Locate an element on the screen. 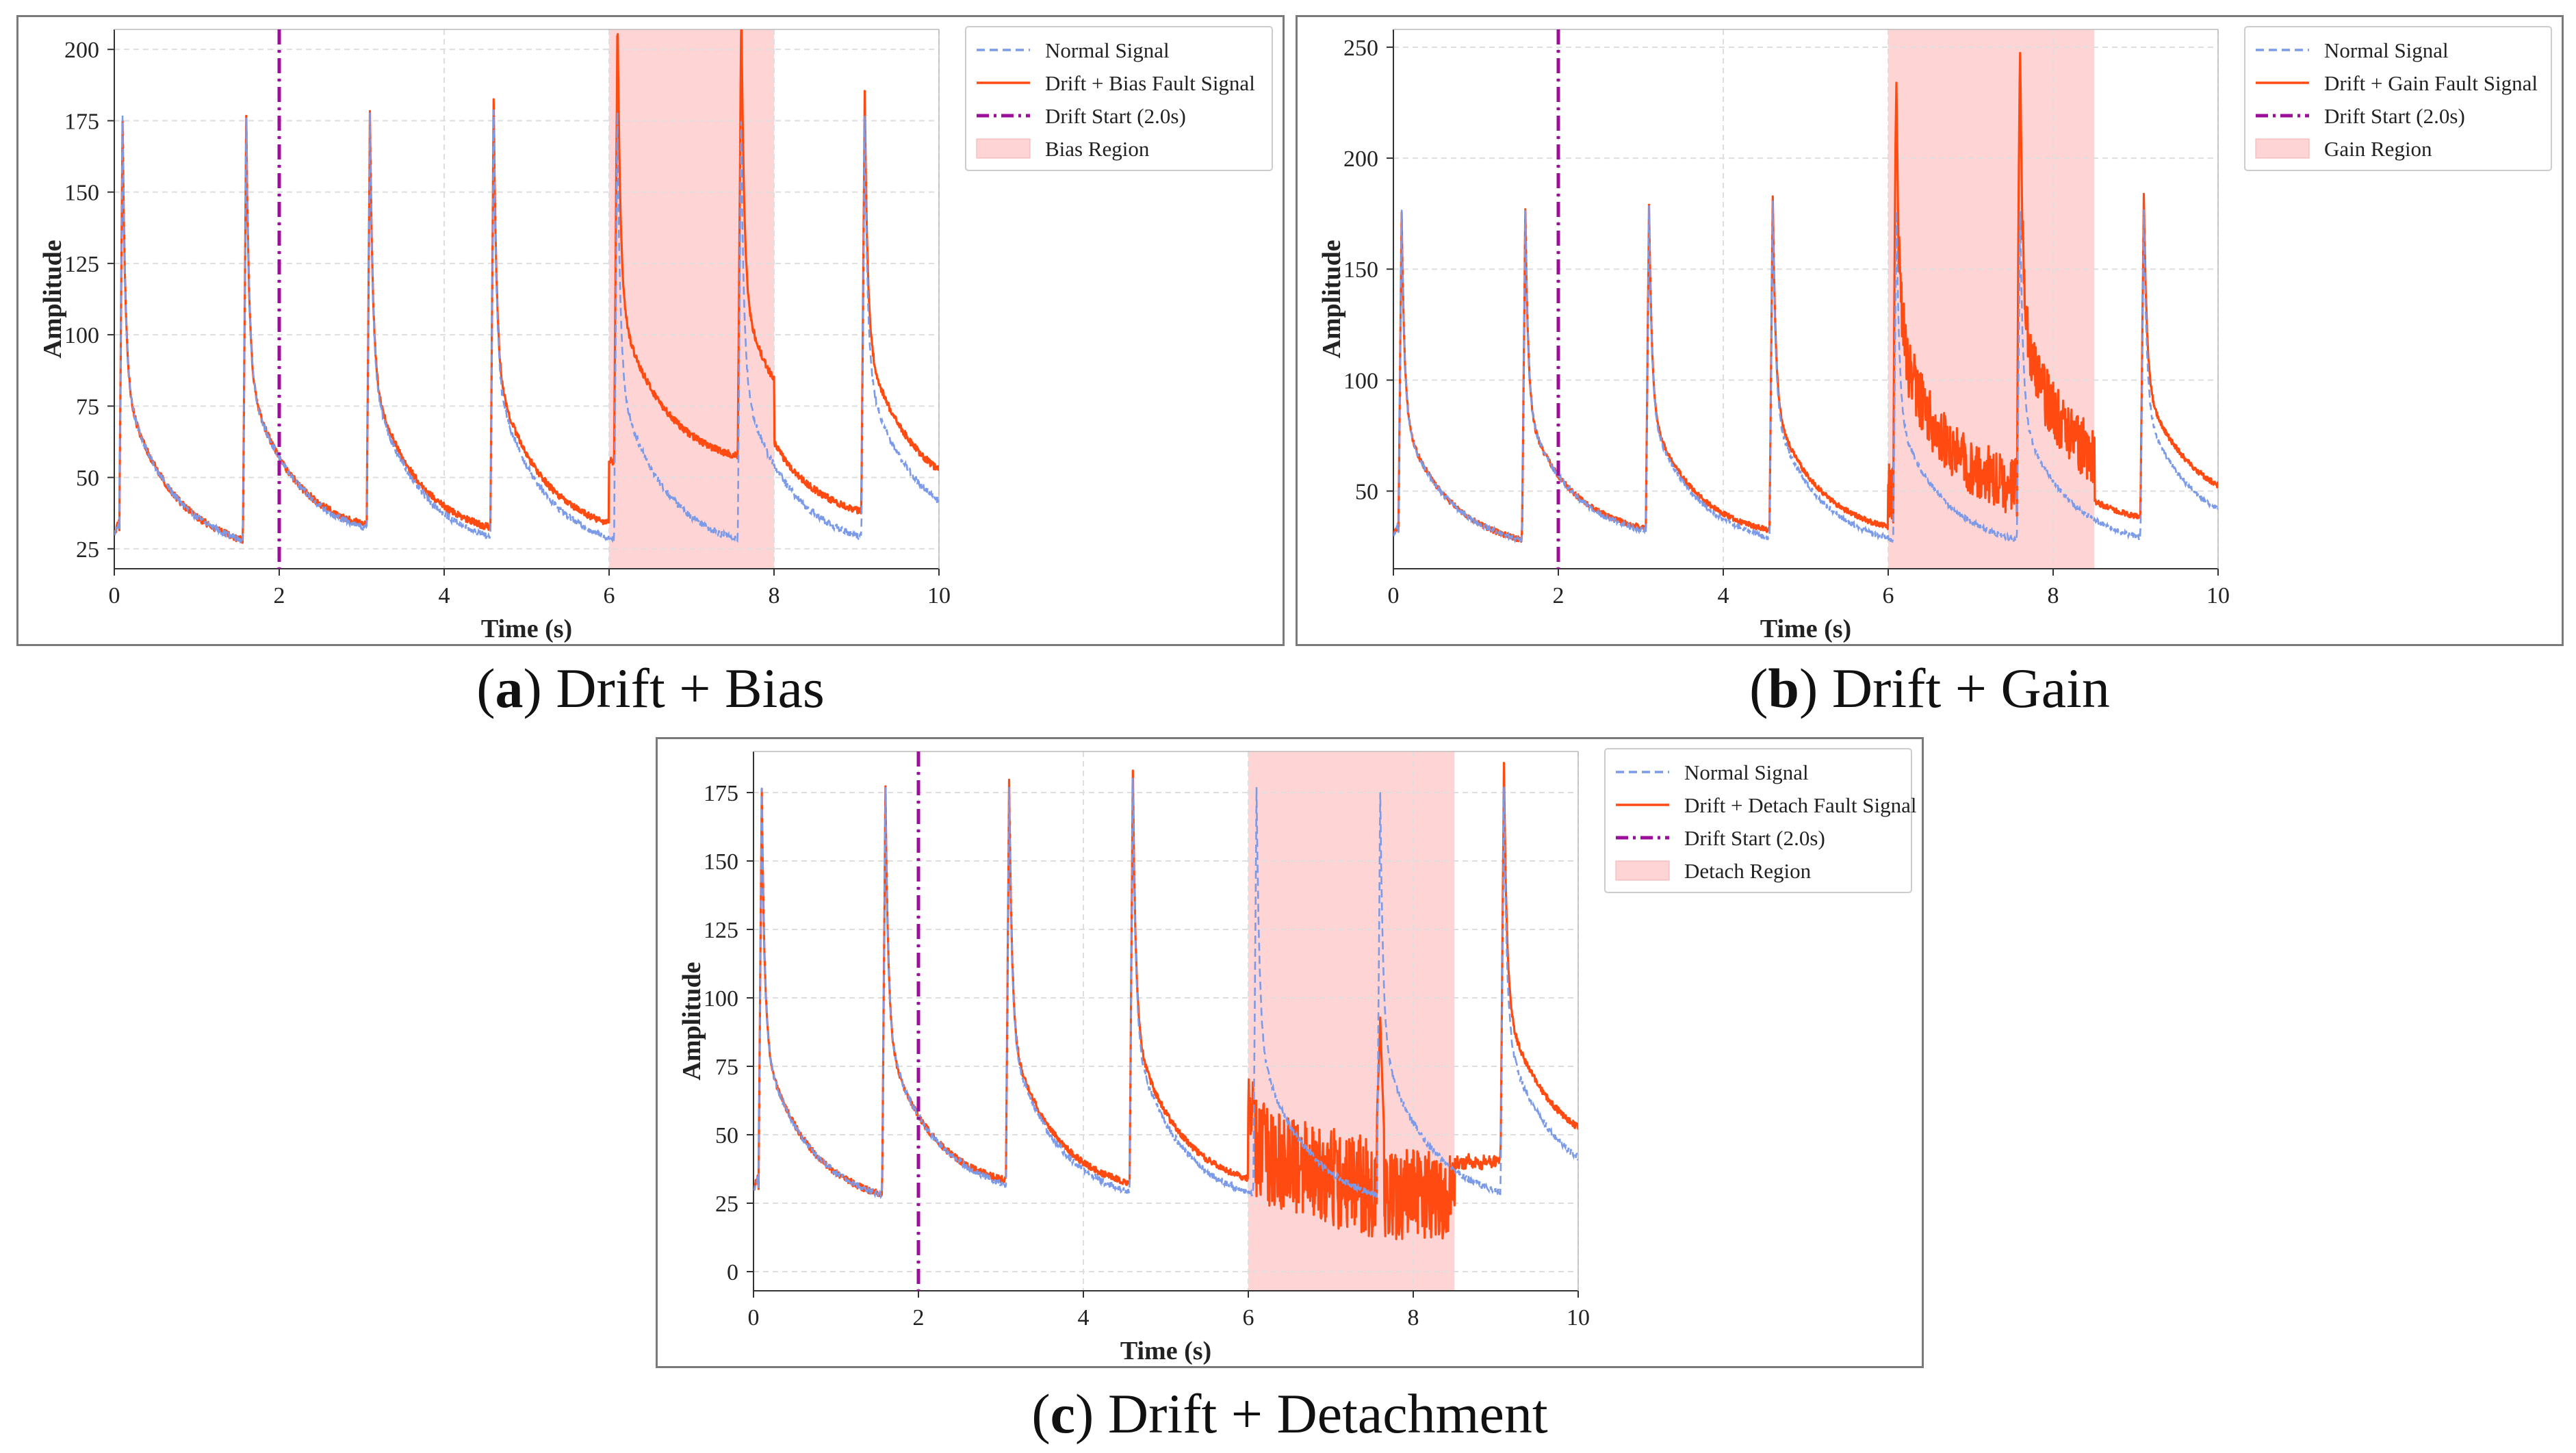 The width and height of the screenshot is (2576, 1453). legend-label-0-0: Normal Signal is located at coordinates (1107, 50).